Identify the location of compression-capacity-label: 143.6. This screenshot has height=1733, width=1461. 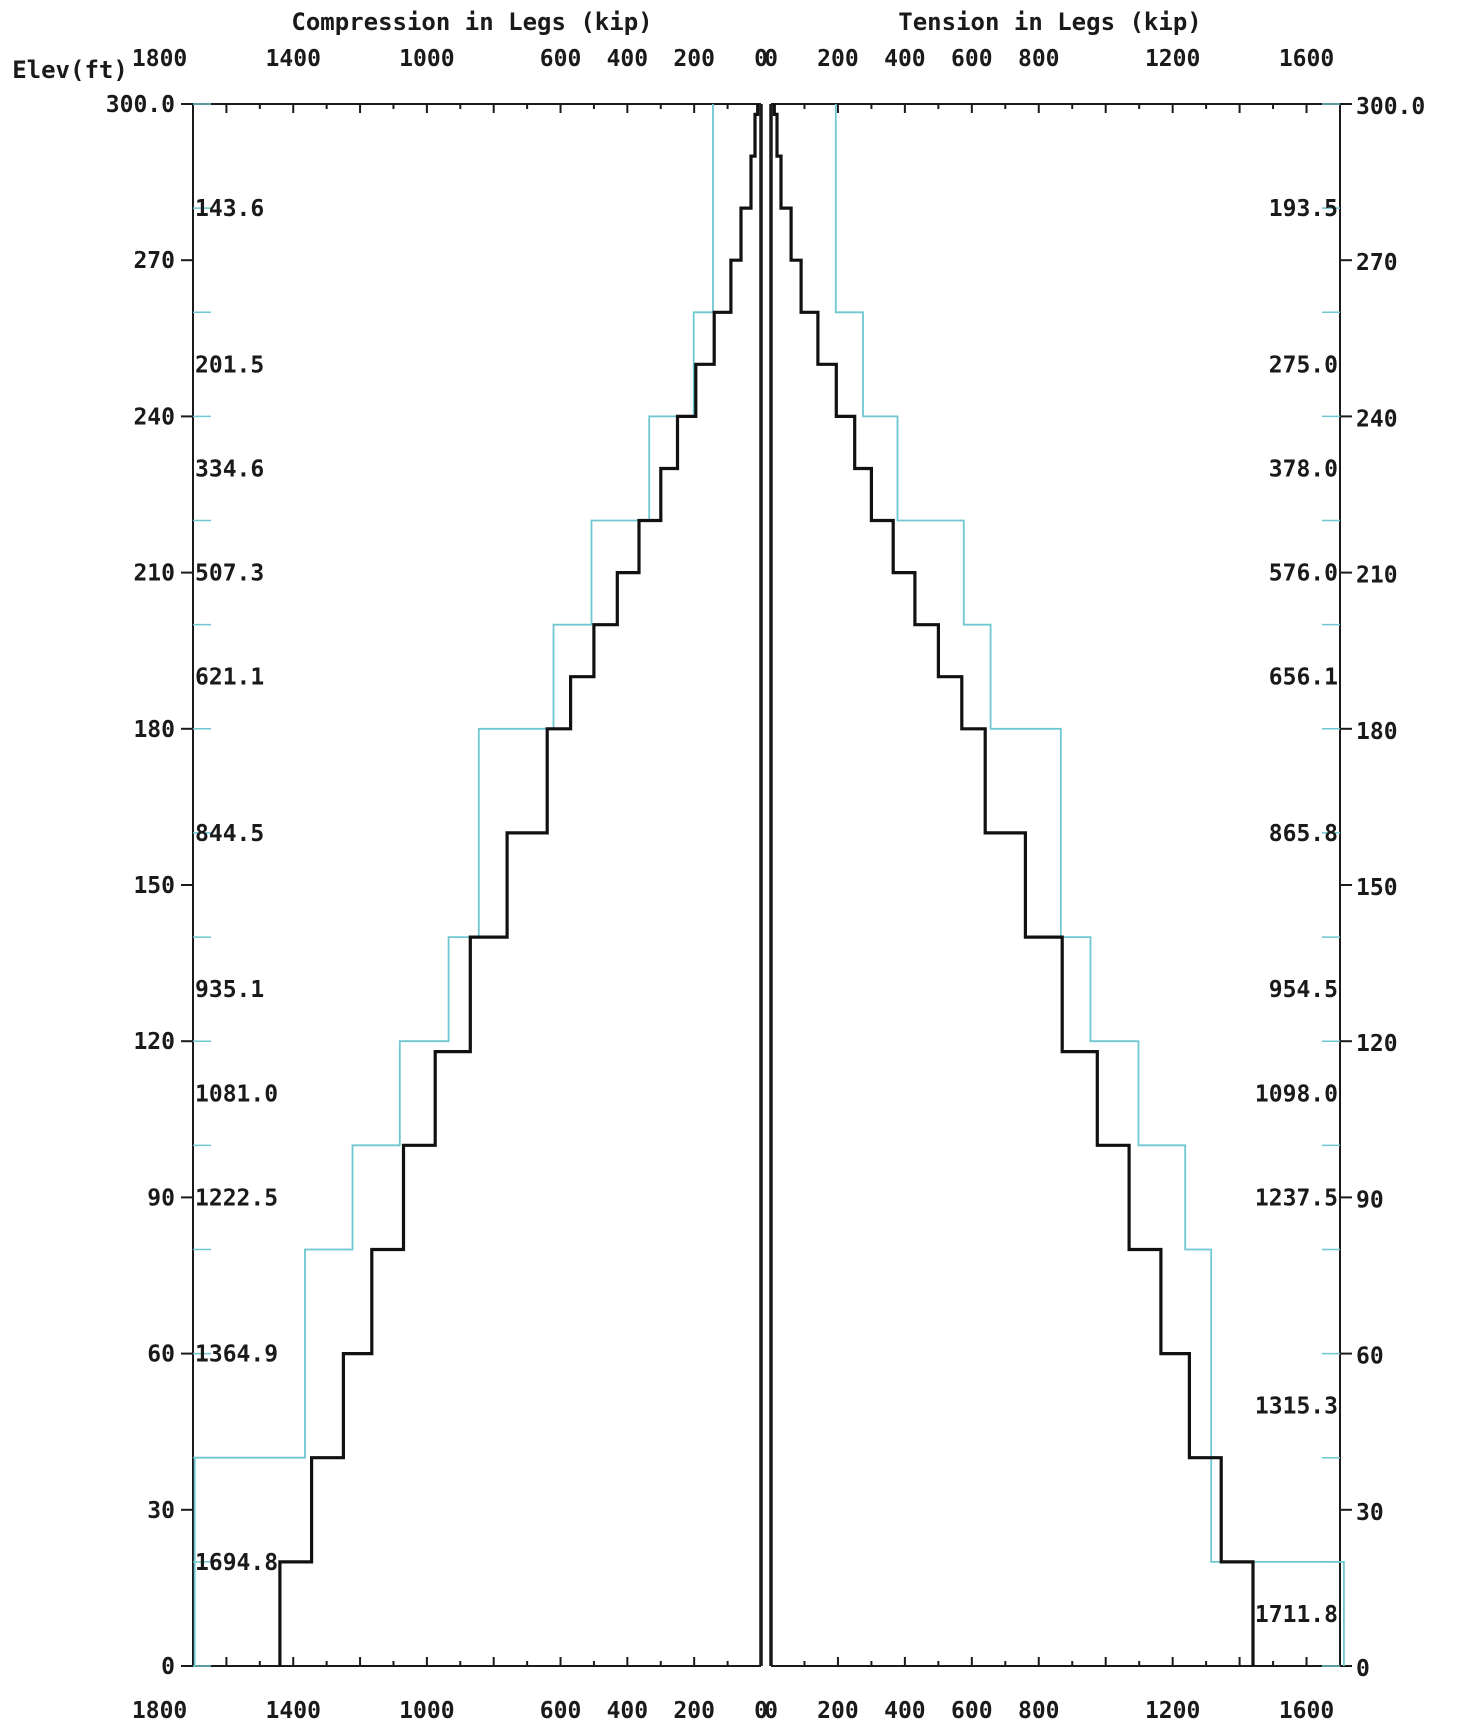
(229, 209).